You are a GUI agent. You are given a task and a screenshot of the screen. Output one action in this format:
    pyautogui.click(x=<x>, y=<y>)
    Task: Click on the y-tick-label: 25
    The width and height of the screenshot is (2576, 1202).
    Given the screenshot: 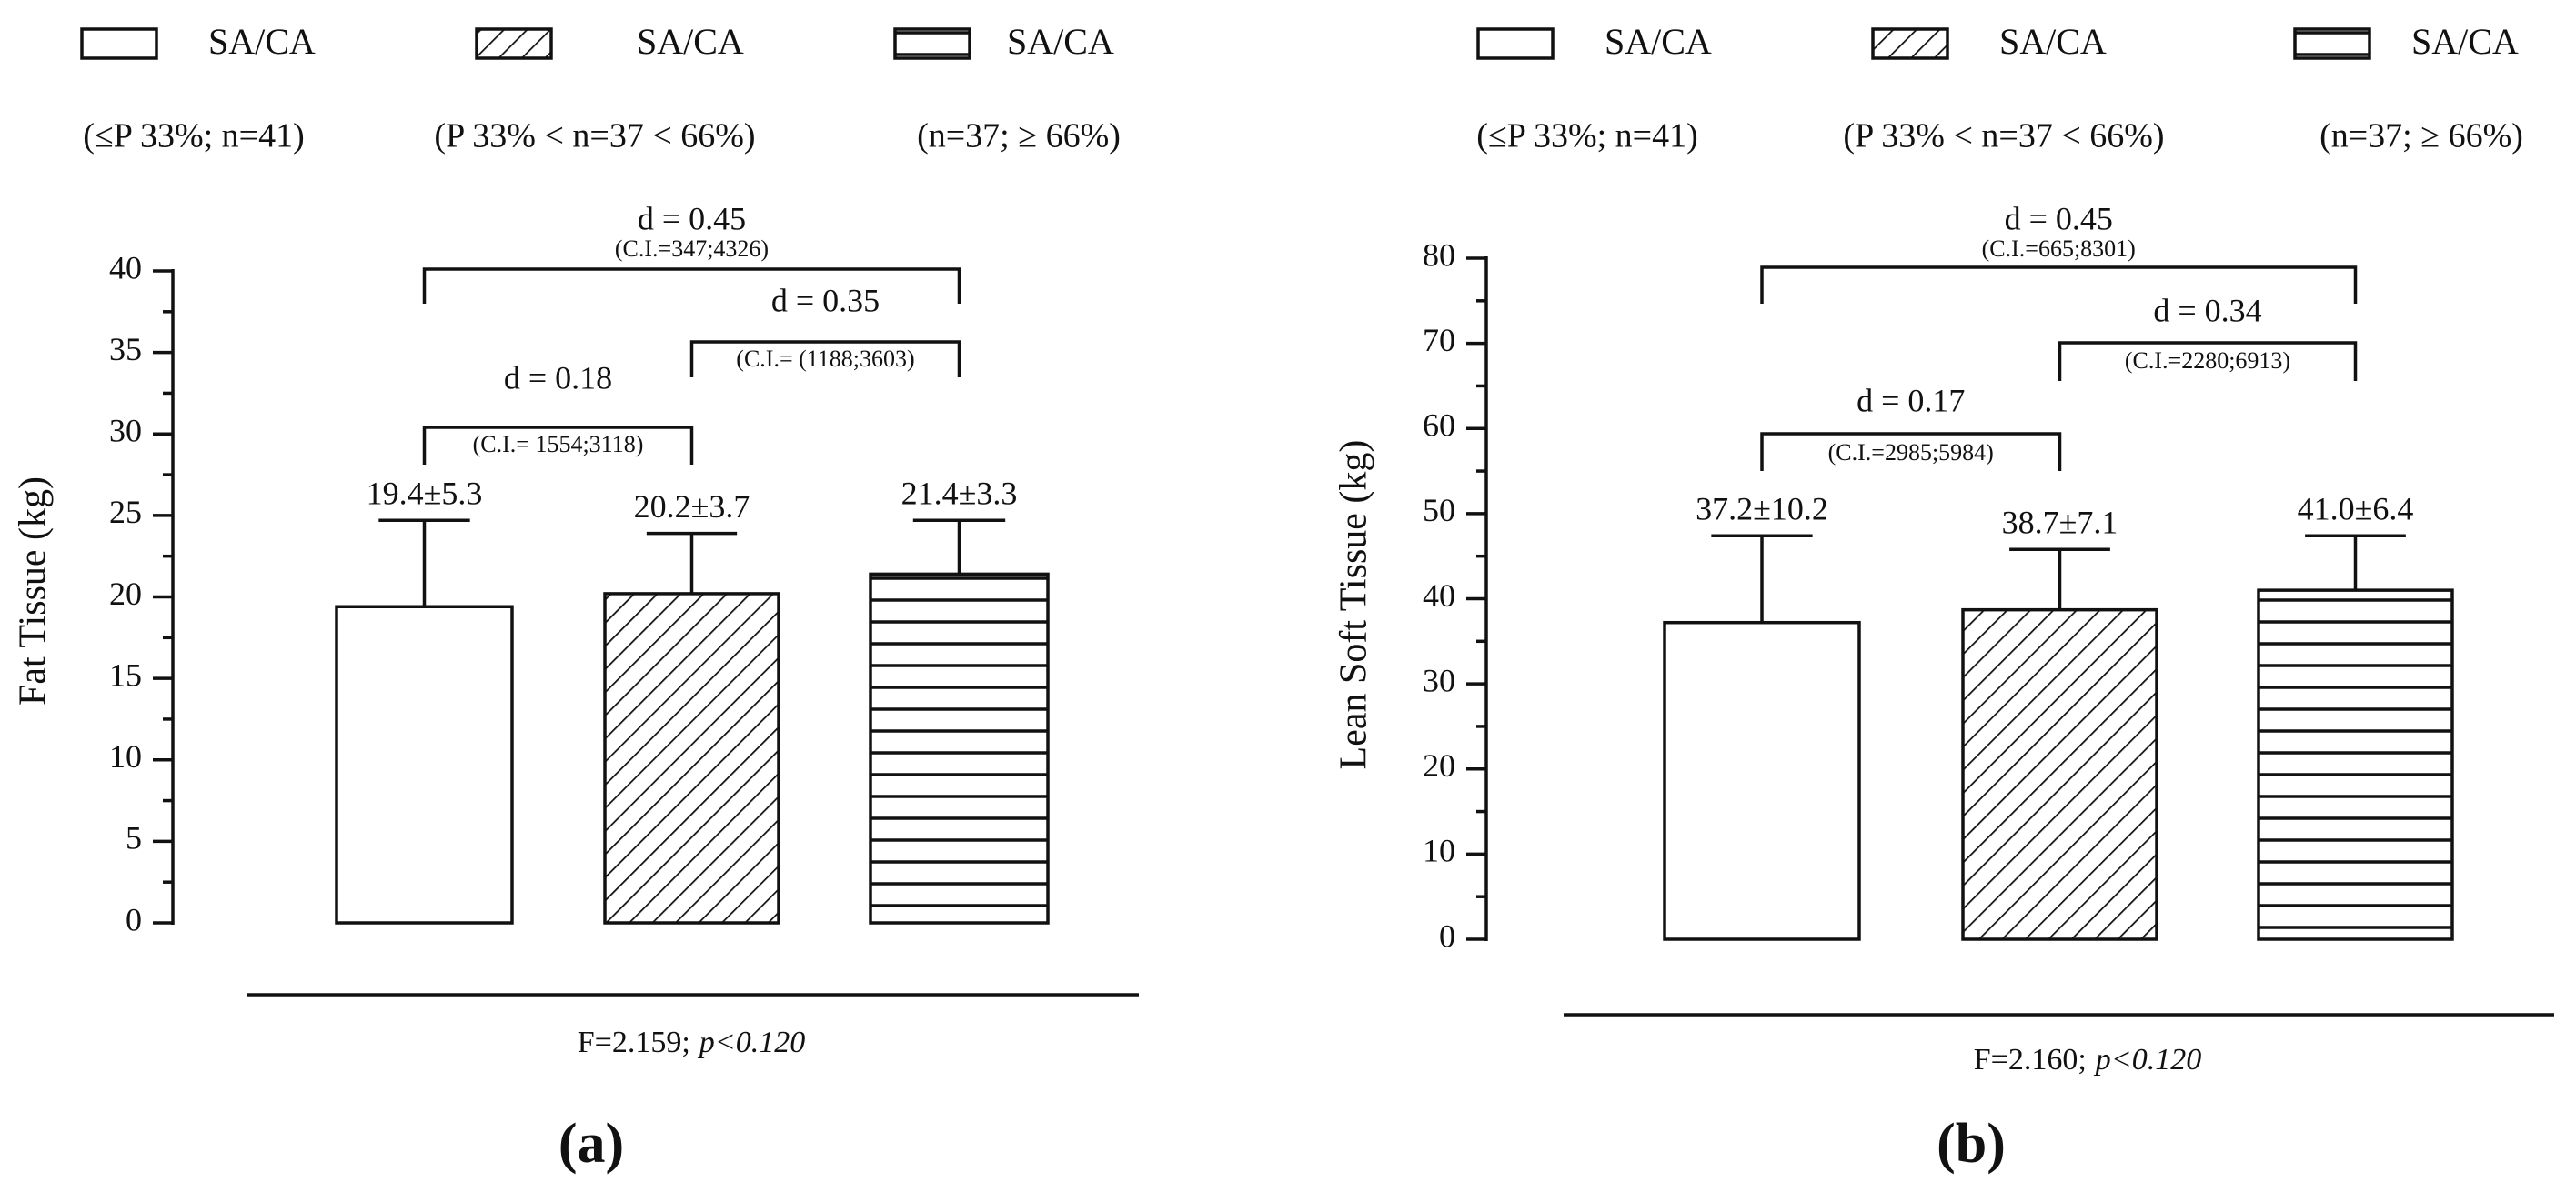 What is the action you would take?
    pyautogui.click(x=125, y=512)
    